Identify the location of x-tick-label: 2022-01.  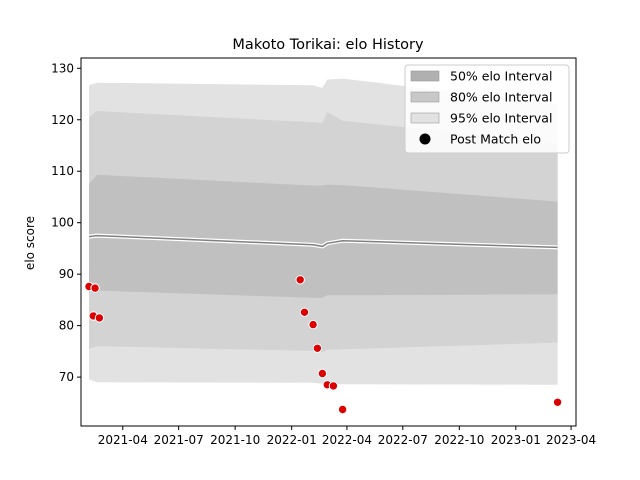
(292, 440).